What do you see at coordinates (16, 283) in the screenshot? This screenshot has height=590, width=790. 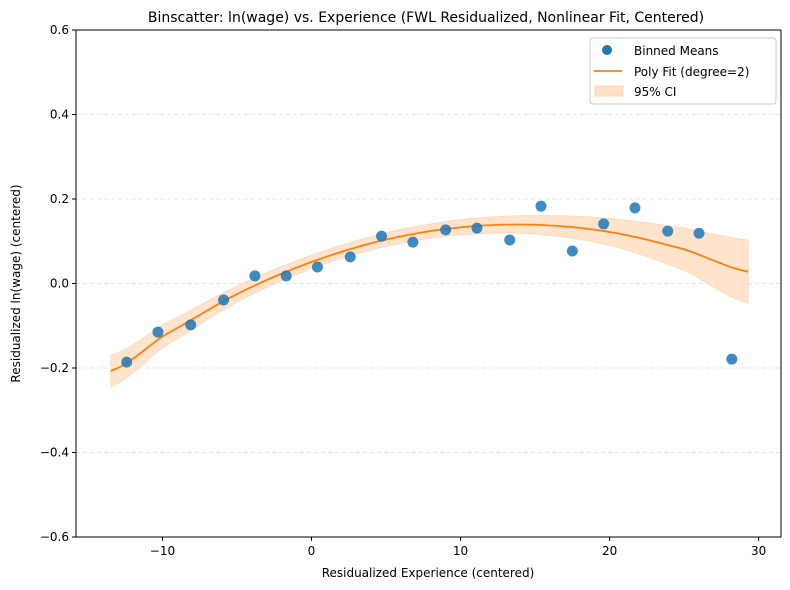 I see `y-axis-label: Residualized ln(wage) (centered)` at bounding box center [16, 283].